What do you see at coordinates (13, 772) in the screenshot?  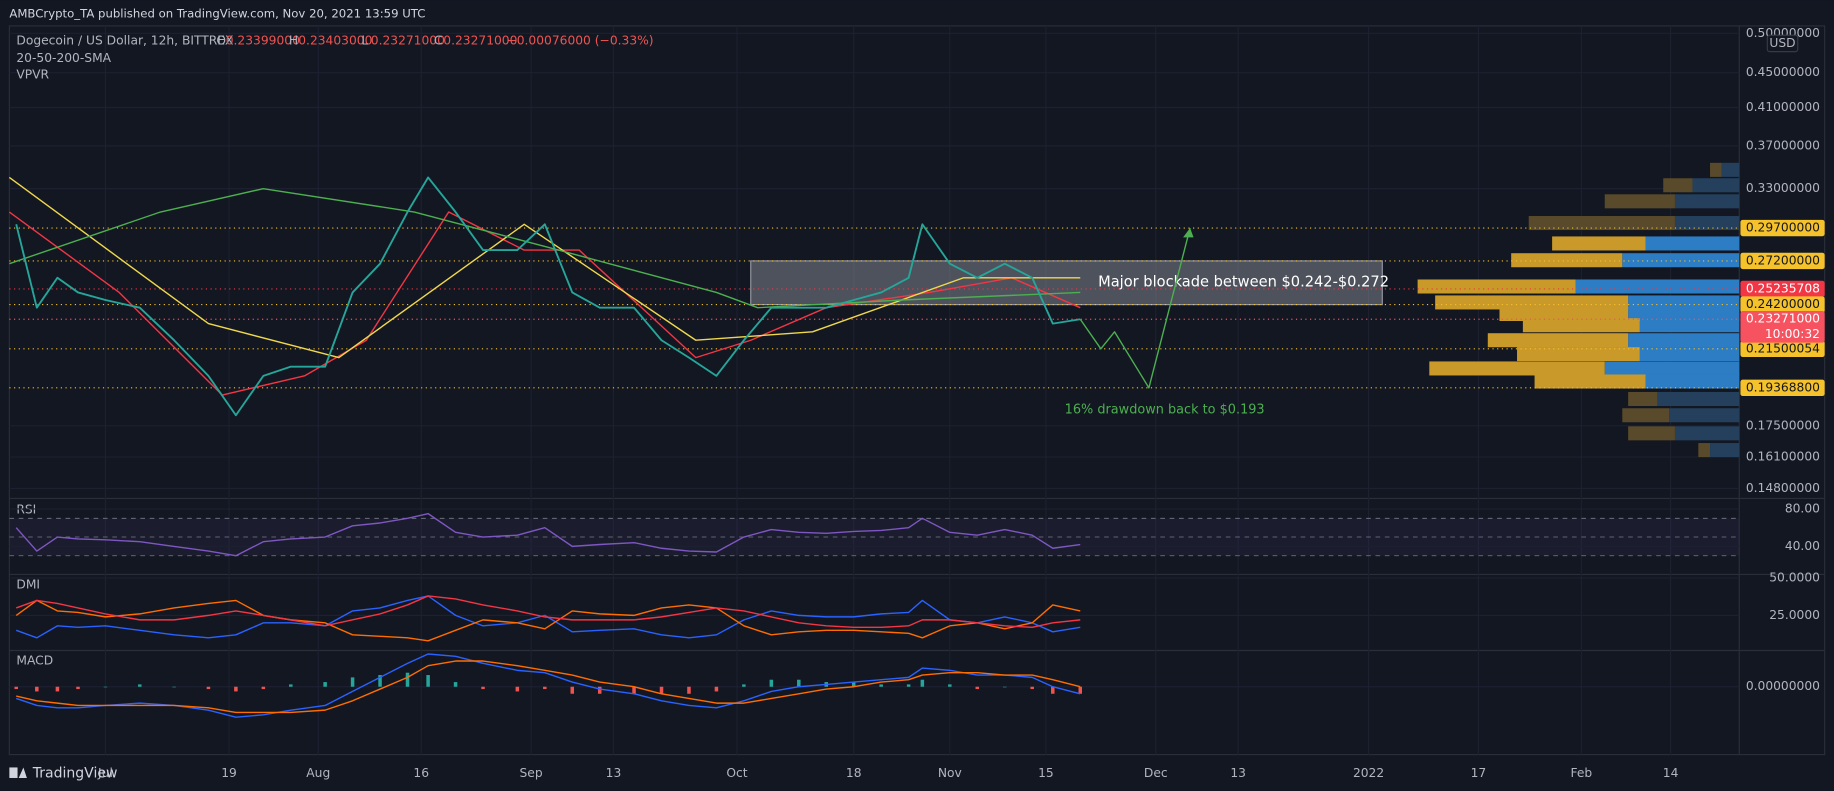 I see `logo-mark` at bounding box center [13, 772].